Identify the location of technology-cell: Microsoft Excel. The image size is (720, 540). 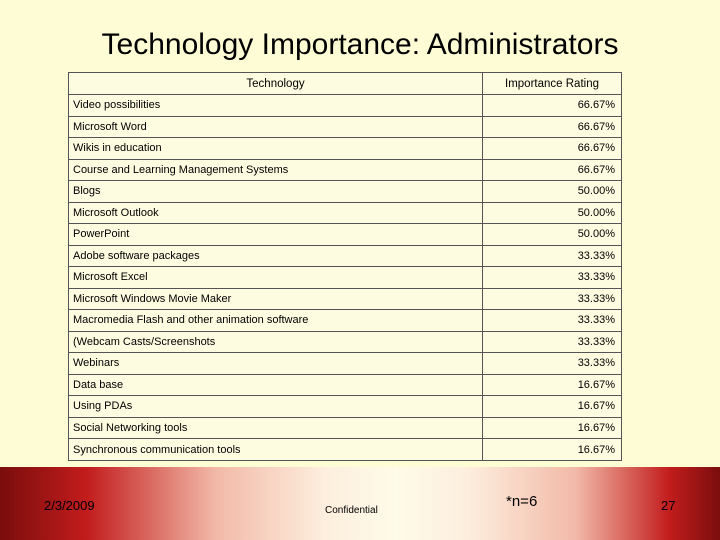
(275, 277).